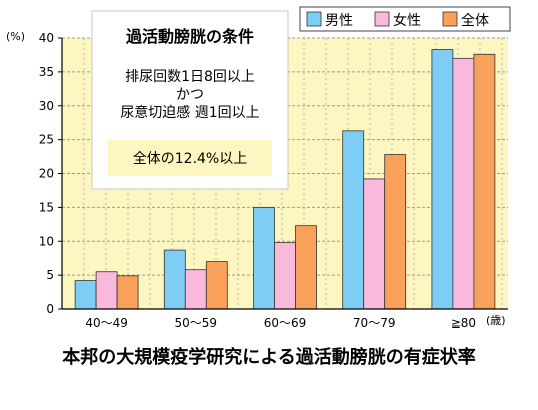 This screenshot has width=538, height=410. What do you see at coordinates (268, 357) in the screenshot?
I see `chart-caption: 本邦の大規模疫学研究による過活動膀胱の有症状率` at bounding box center [268, 357].